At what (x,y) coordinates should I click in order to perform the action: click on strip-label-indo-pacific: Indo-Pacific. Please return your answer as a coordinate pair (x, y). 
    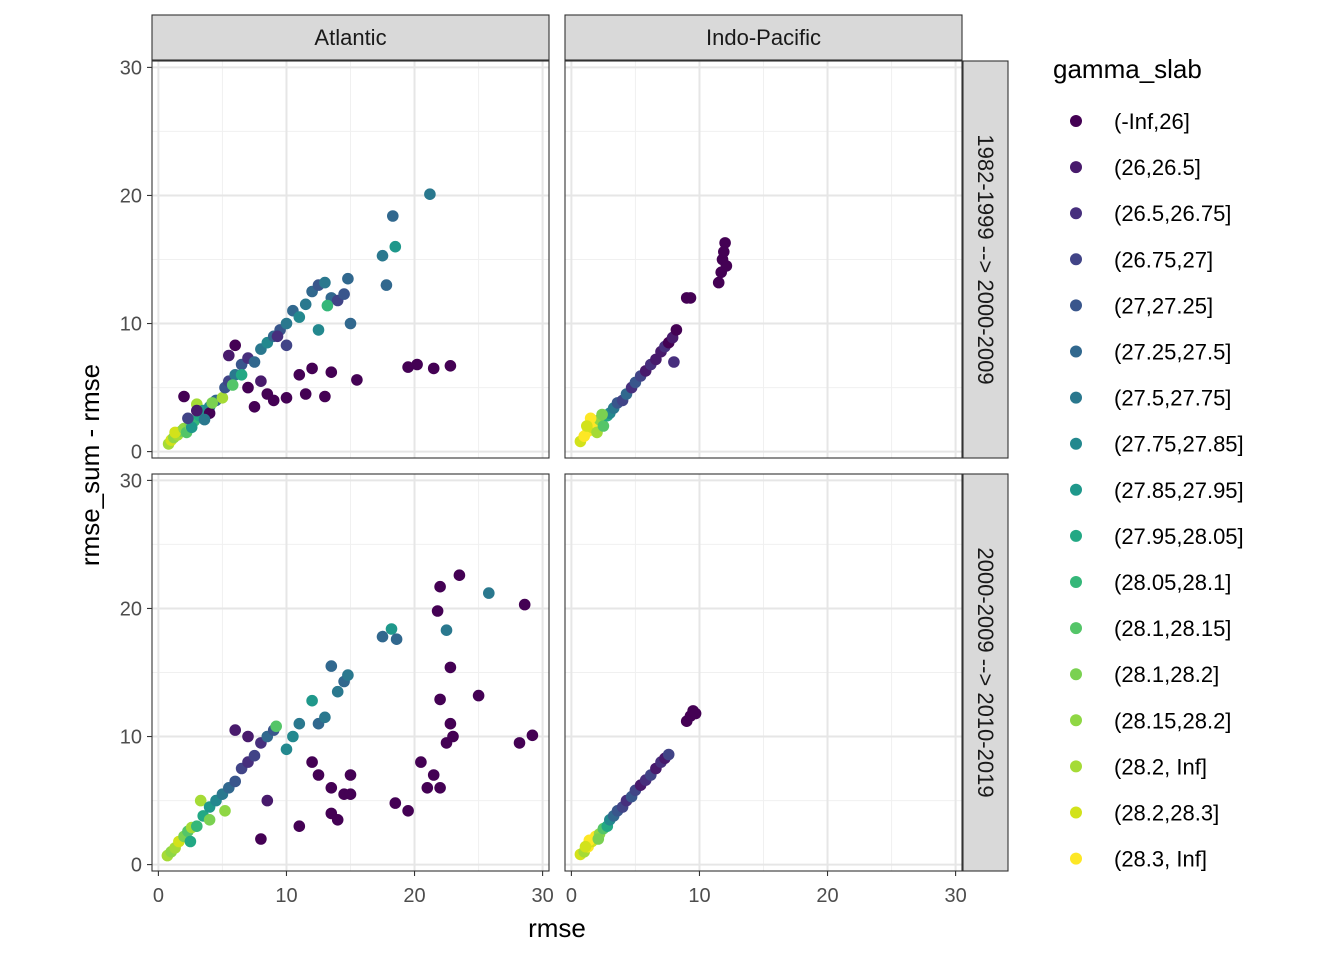
    Looking at the image, I should click on (763, 37).